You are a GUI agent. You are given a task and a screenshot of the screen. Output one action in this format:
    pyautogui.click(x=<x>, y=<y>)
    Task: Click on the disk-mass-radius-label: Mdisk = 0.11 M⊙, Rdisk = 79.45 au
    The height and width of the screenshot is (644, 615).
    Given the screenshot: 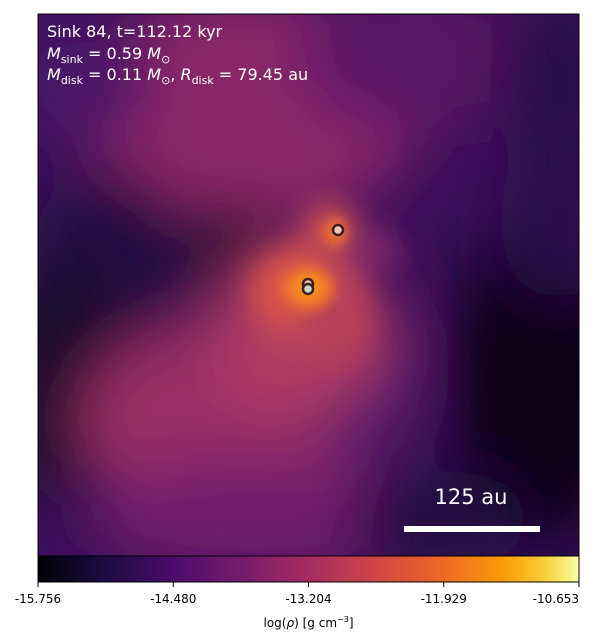 What is the action you would take?
    pyautogui.click(x=177, y=76)
    